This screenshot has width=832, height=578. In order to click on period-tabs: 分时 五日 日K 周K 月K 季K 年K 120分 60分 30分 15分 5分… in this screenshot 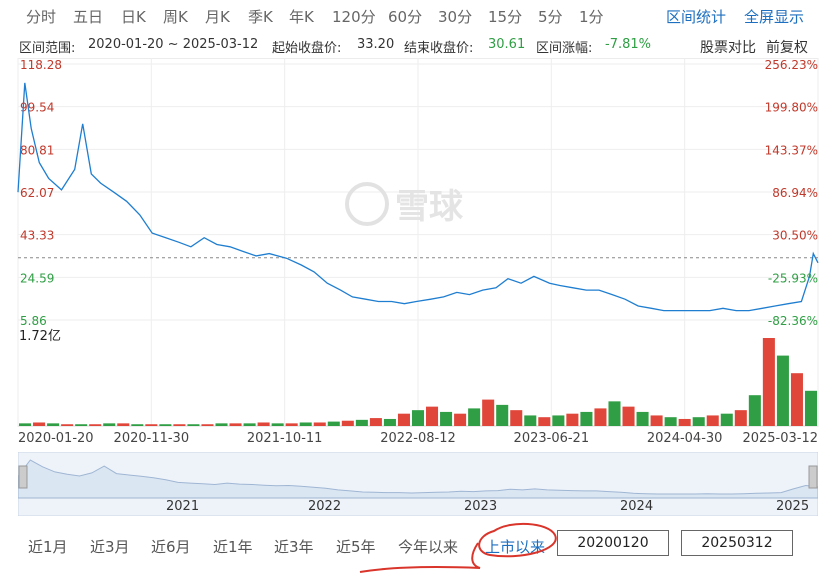, I will do `click(416, 16)`.